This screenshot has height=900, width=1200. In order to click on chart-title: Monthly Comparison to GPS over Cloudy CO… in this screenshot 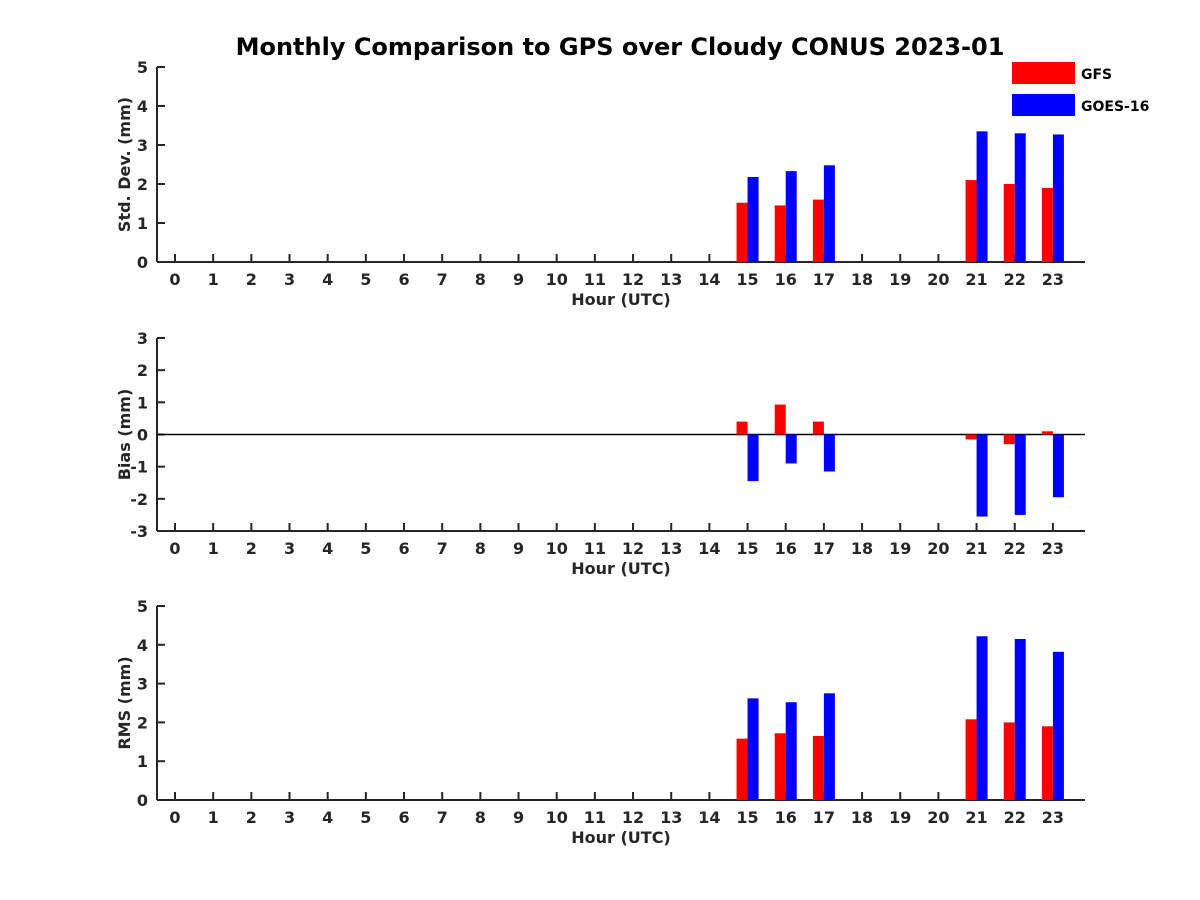, I will do `click(620, 47)`.